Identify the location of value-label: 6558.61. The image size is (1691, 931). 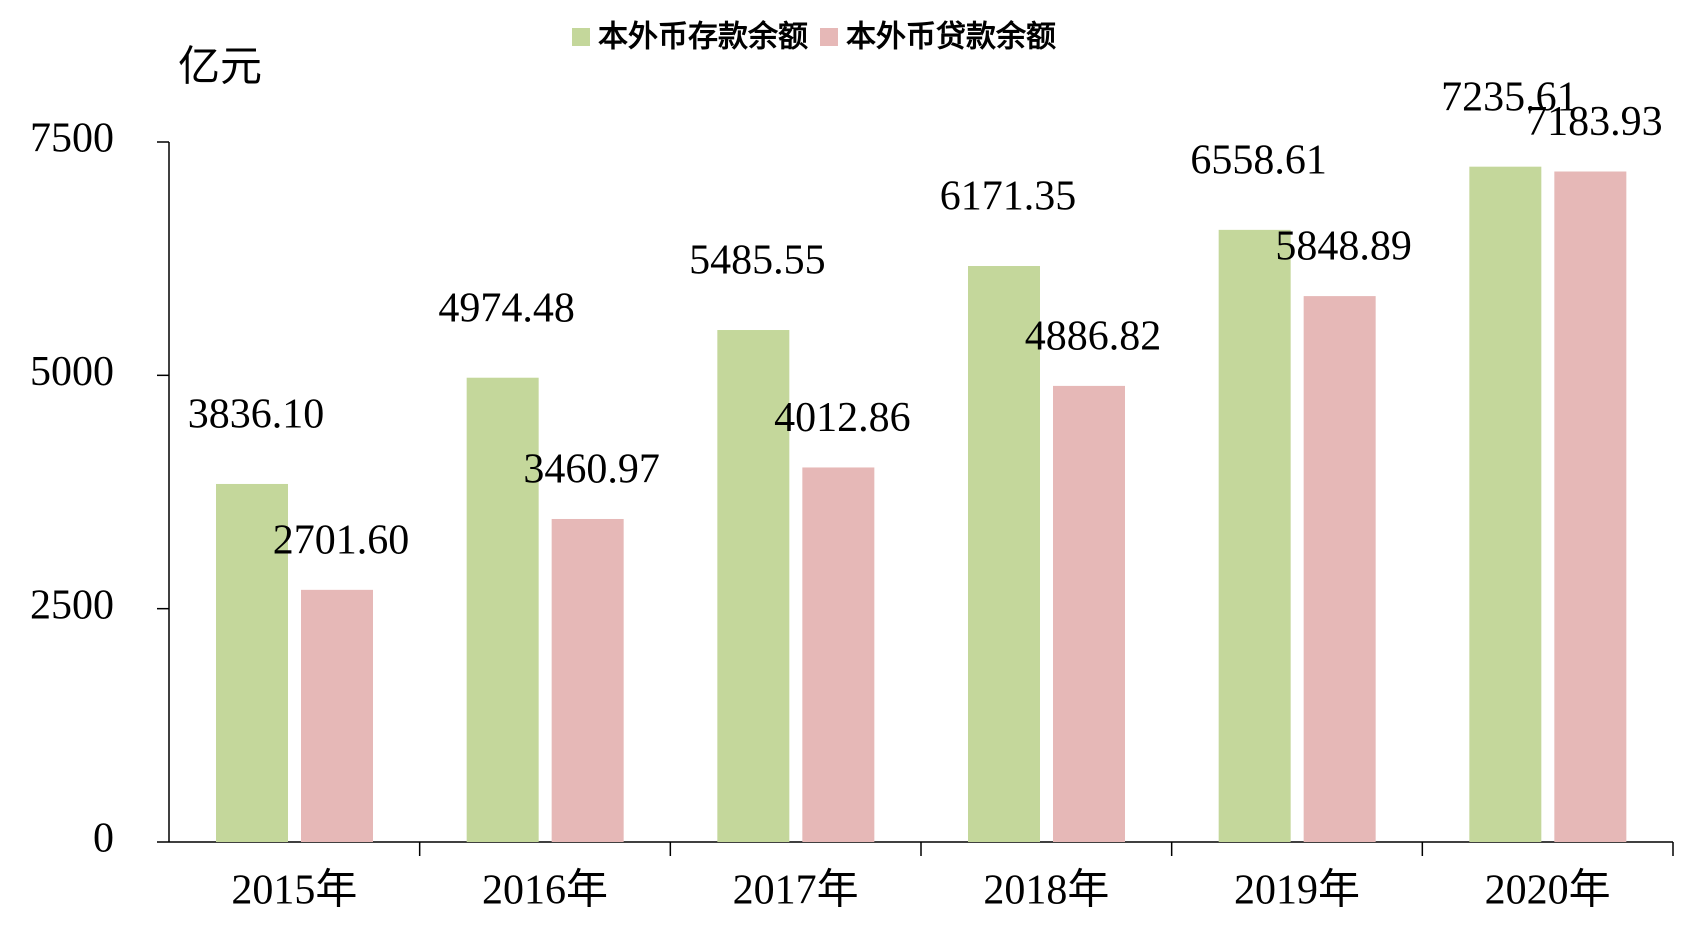
(1258, 161).